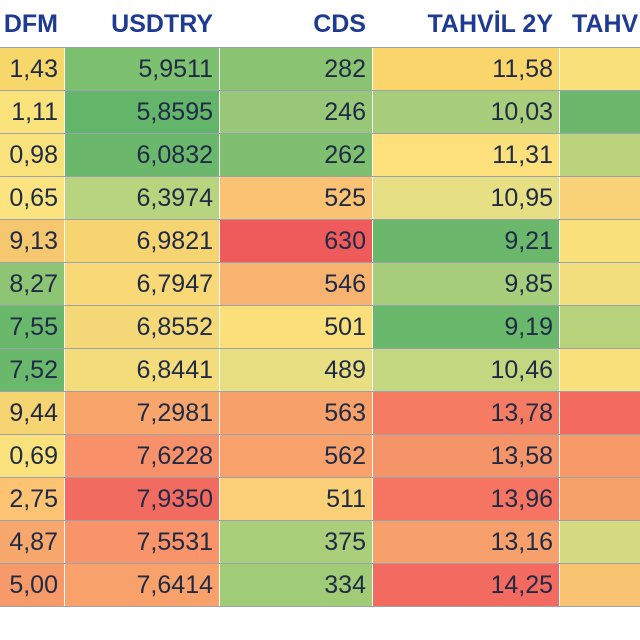 The height and width of the screenshot is (640, 640). Describe the element at coordinates (142, 413) in the screenshot. I see `cell-usdtry: 7,2981` at that location.